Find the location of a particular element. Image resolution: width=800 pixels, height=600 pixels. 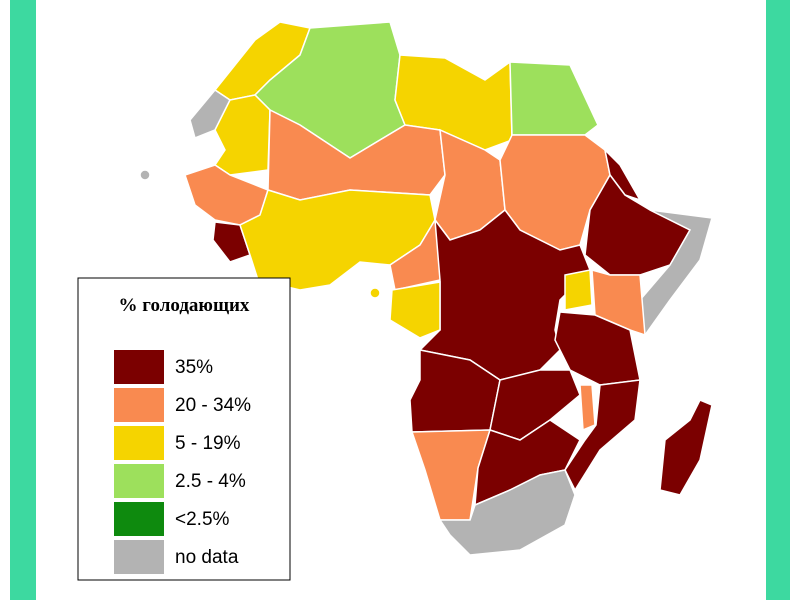

uganda is located at coordinates (578, 290).